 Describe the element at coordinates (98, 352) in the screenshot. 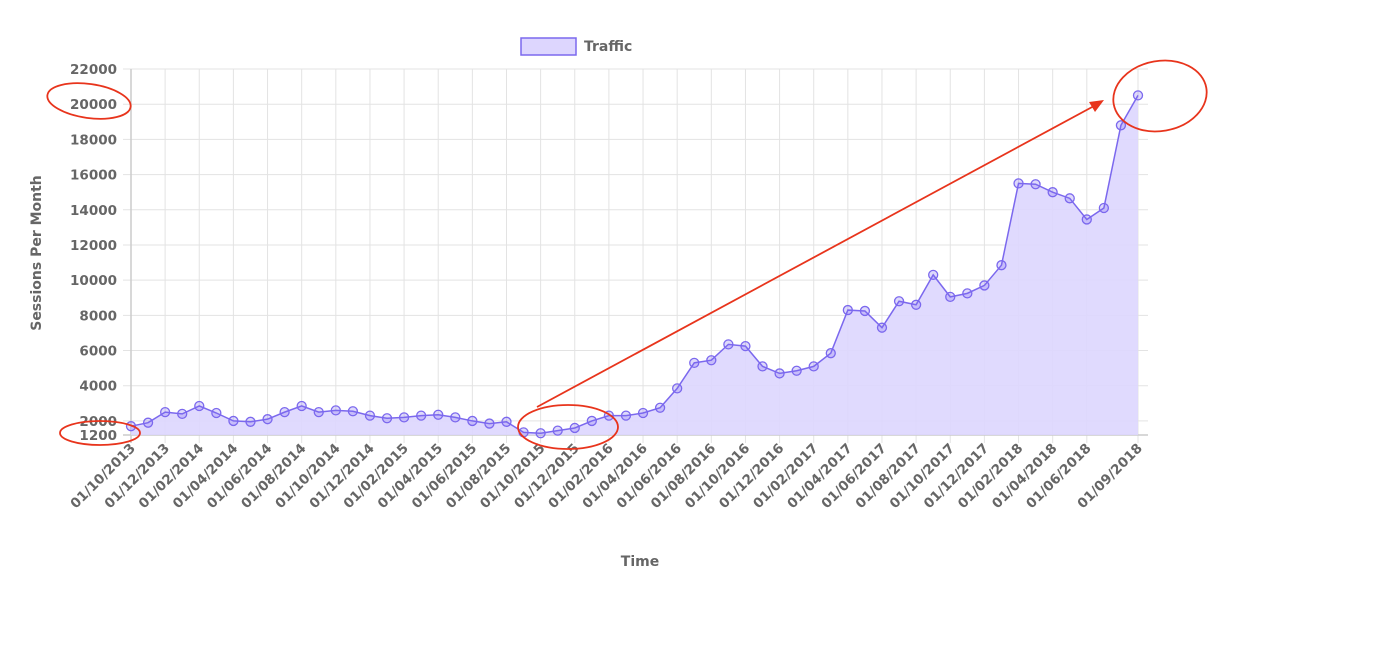

I see `y-tick-label: 6000` at that location.